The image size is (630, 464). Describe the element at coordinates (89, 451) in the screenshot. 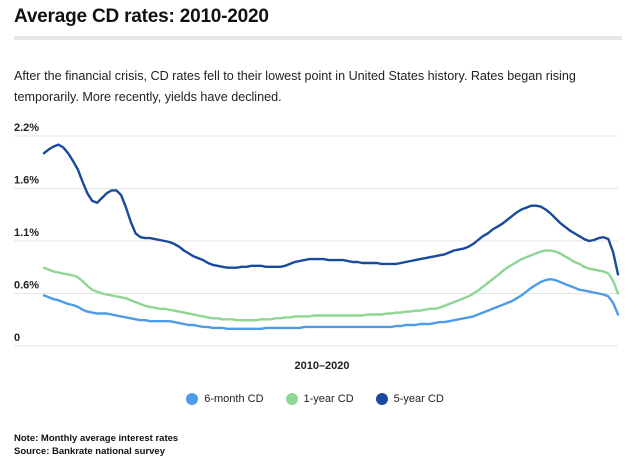

I see `source-text: Source: Bankrate national survey` at that location.